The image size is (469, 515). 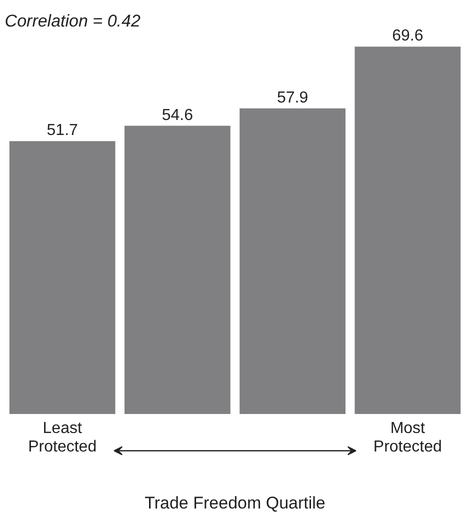 What do you see at coordinates (292, 97) in the screenshot?
I see `data-label: 57.9` at bounding box center [292, 97].